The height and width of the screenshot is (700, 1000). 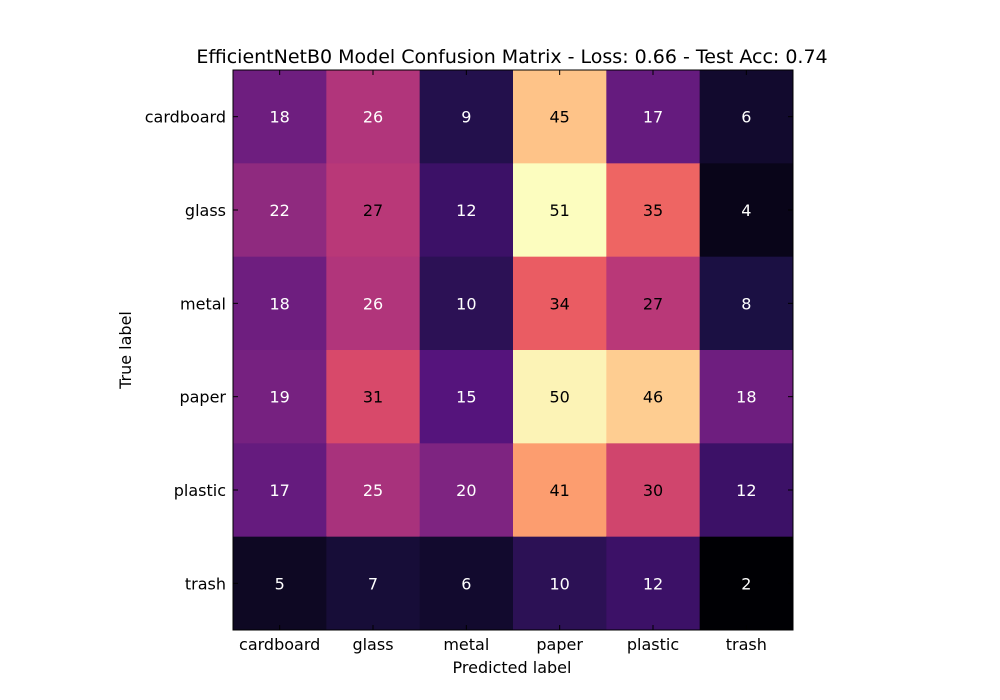 What do you see at coordinates (372, 644) in the screenshot?
I see `x-tick-label: glass` at bounding box center [372, 644].